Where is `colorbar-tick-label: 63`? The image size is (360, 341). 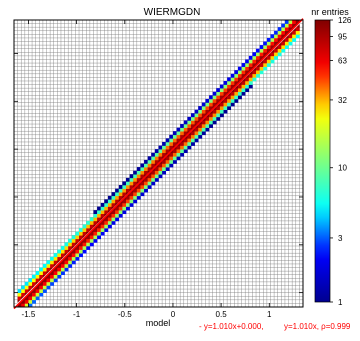
colorbar-tick-label: 63 is located at coordinates (342, 60).